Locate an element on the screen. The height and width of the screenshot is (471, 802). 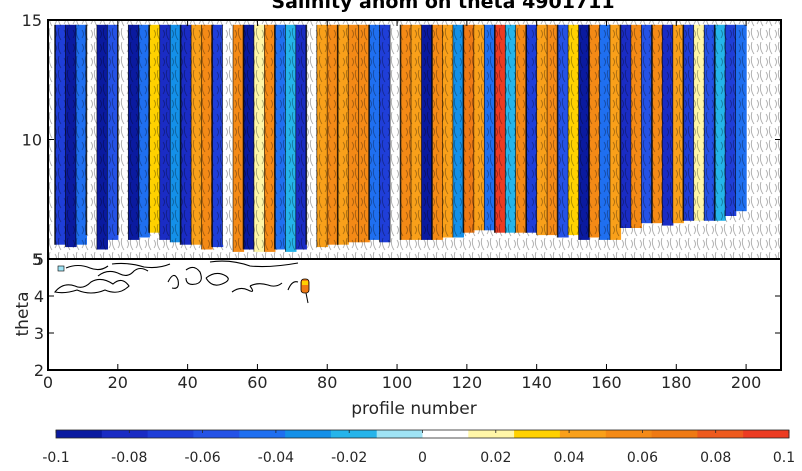
chart-title: Salinity anom on theta 4901711 is located at coordinates (442, 6).